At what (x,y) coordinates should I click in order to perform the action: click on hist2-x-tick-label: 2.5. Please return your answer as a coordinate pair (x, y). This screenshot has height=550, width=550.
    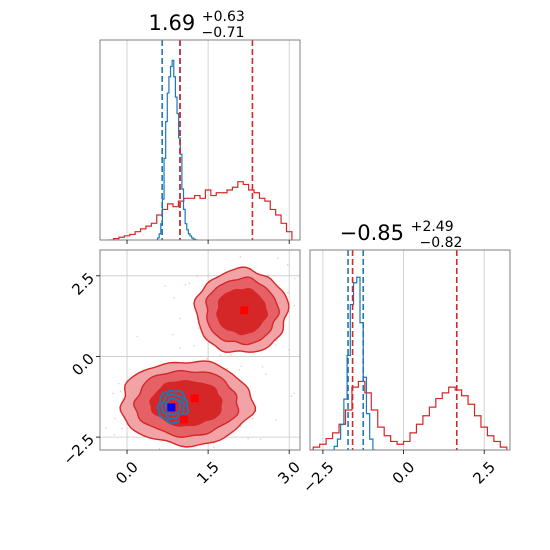
    Looking at the image, I should click on (484, 473).